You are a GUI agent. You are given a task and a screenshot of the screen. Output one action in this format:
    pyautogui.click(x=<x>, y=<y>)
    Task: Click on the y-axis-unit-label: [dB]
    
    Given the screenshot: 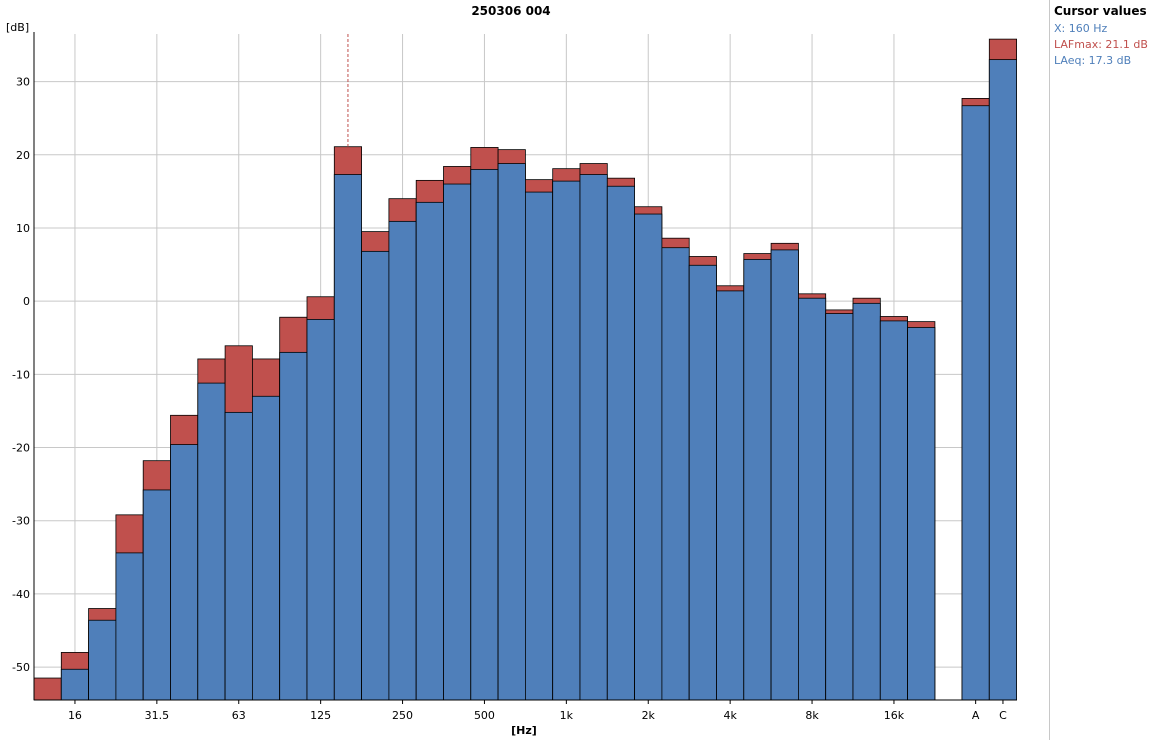 What is the action you would take?
    pyautogui.click(x=17, y=27)
    